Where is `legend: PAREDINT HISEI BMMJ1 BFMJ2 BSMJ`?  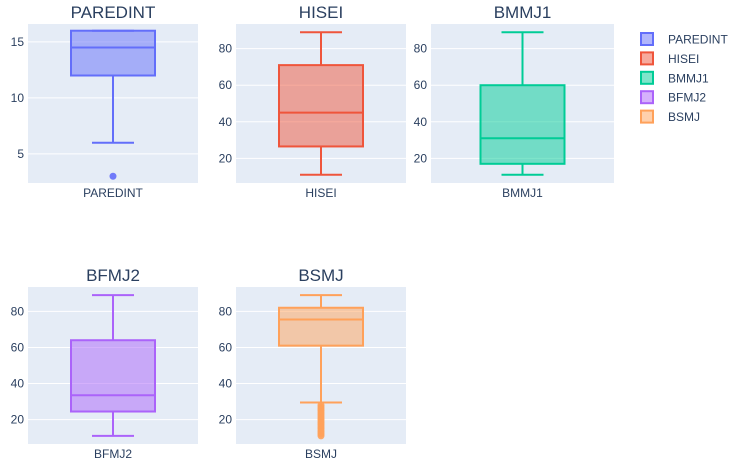 legend: PAREDINT HISEI BMMJ1 BFMJ2 BSMJ is located at coordinates (684, 78).